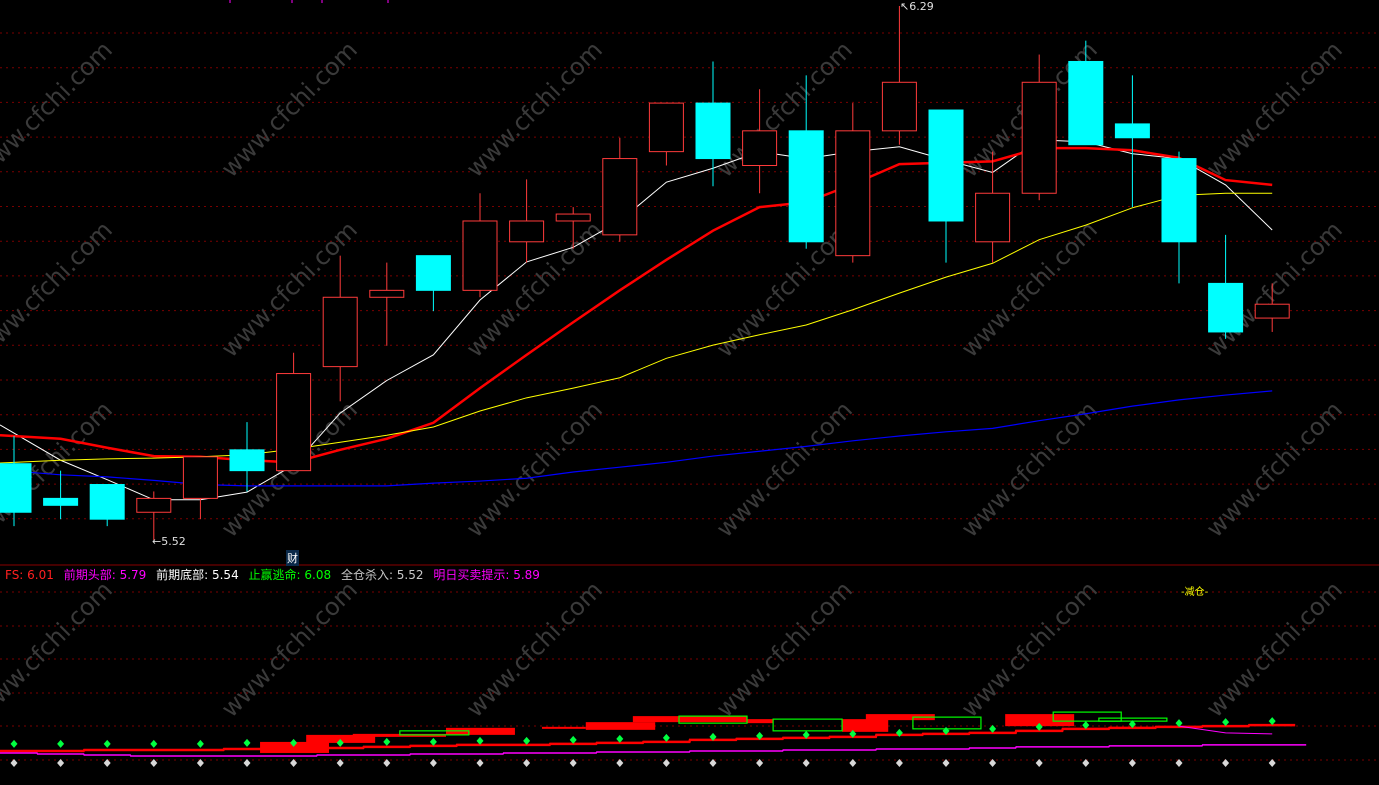  I want to click on legend-fs: FS: 6.01, so click(29, 575).